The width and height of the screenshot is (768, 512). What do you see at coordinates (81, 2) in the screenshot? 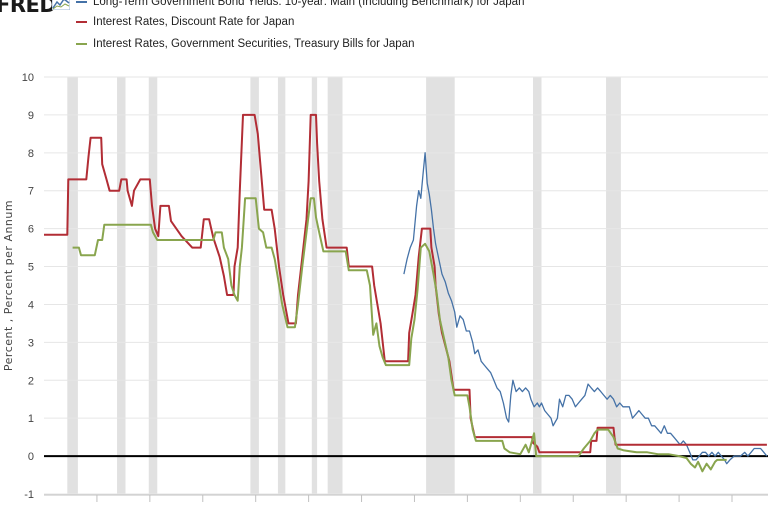
I see `legend-swatch-bond-yields` at bounding box center [81, 2].